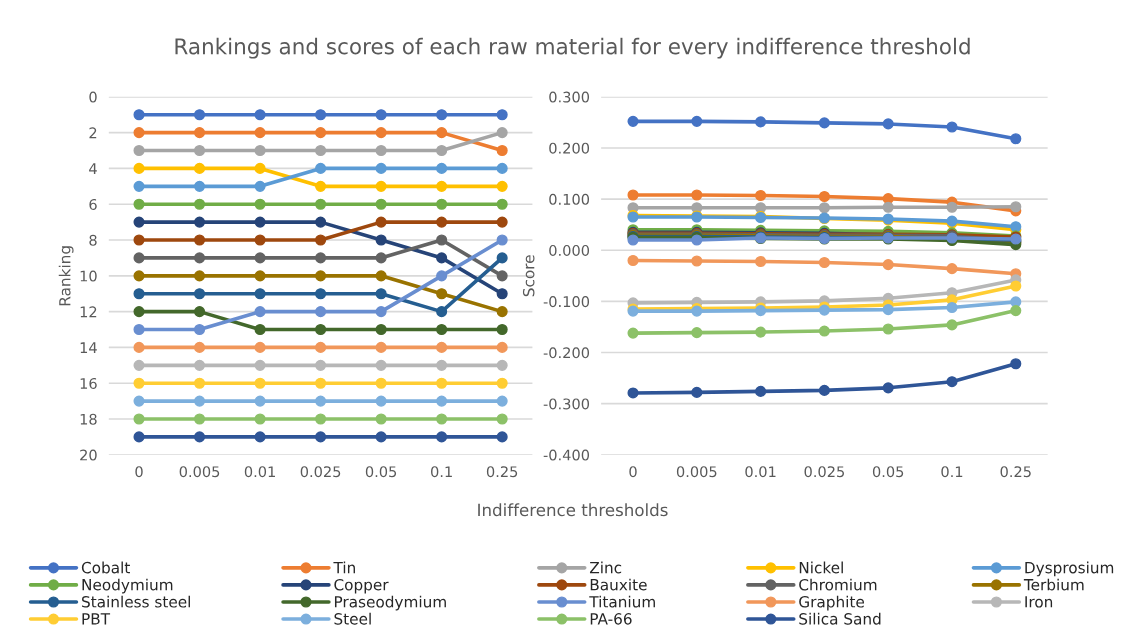 This screenshot has width=1145, height=637. I want to click on legend-label: Copper, so click(361, 586).